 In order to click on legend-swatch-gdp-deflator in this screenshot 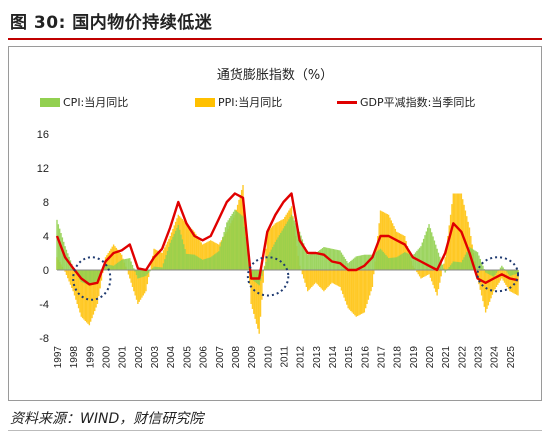, I will do `click(347, 102)`.